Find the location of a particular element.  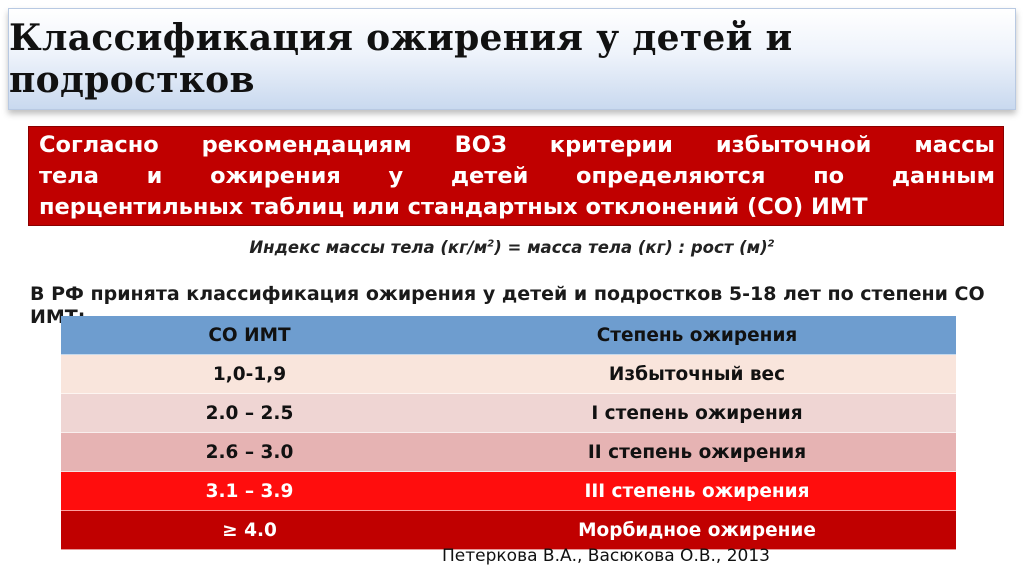

bmi-formula-sup-1: 2 is located at coordinates (491, 244).